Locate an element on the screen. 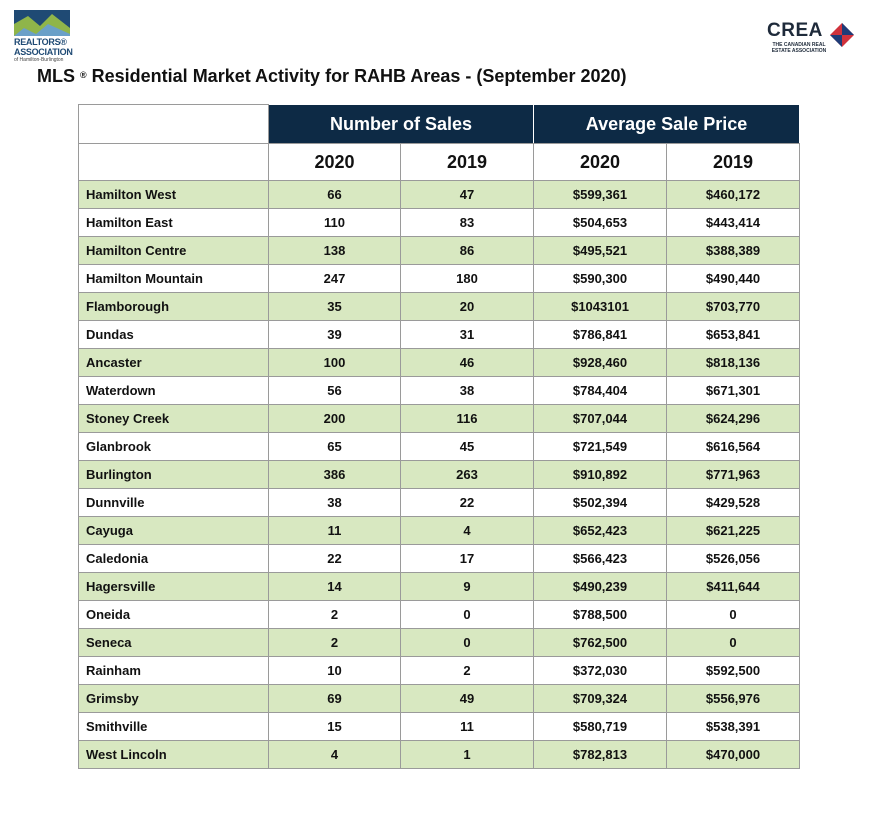 The width and height of the screenshot is (871, 815). sales-2019-cell: 46 is located at coordinates (467, 362).